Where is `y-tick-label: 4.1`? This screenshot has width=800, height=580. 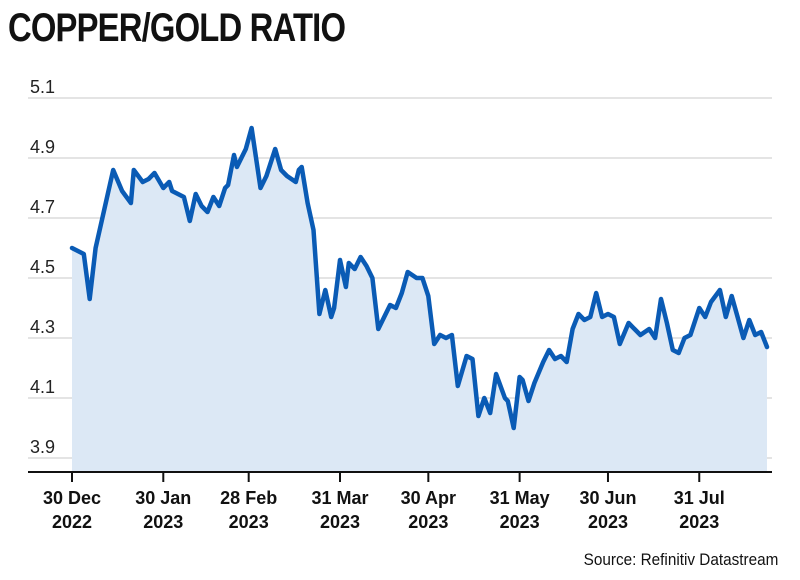
y-tick-label: 4.1 is located at coordinates (42, 387).